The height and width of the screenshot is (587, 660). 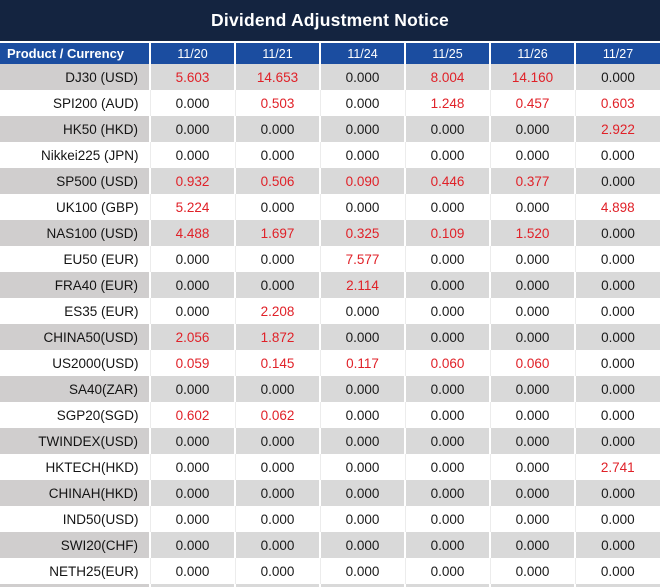 What do you see at coordinates (75, 493) in the screenshot?
I see `product-cell: CHINAH(HKD)` at bounding box center [75, 493].